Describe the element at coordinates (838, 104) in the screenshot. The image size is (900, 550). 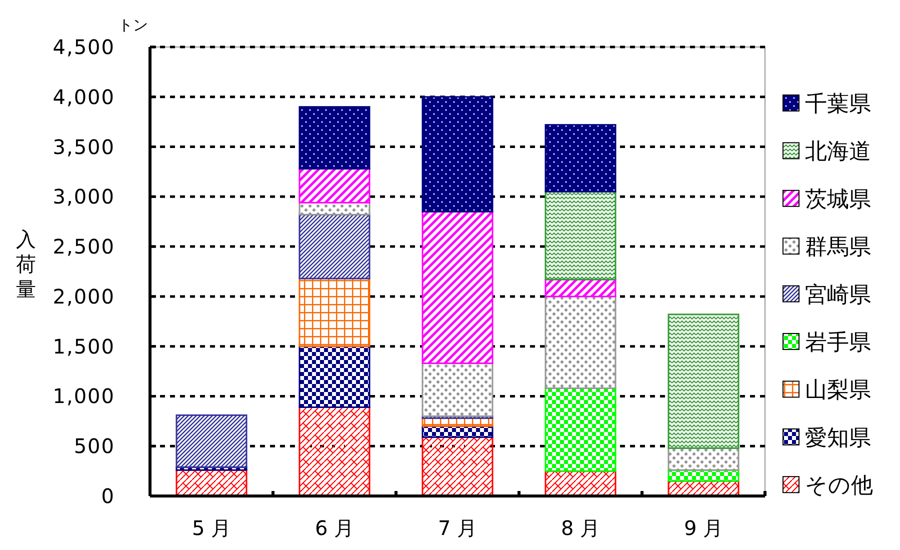
I see `legend-label: 千葉県` at that location.